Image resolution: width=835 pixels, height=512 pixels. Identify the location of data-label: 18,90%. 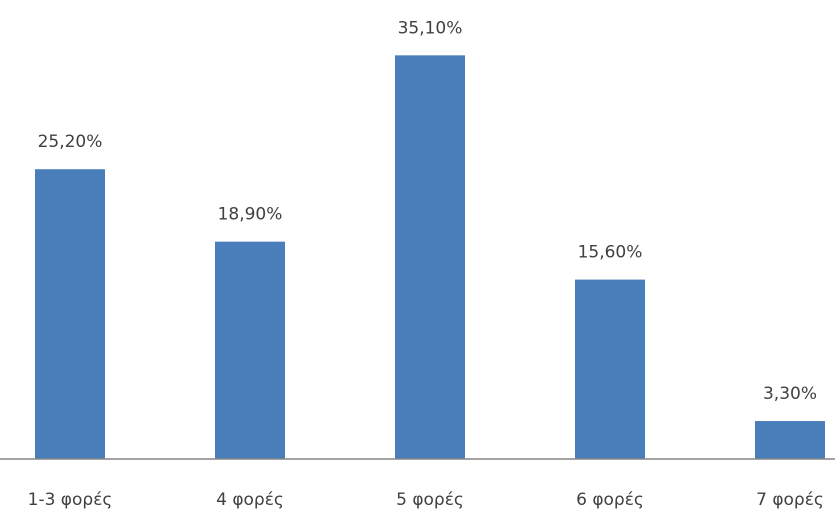
(250, 215).